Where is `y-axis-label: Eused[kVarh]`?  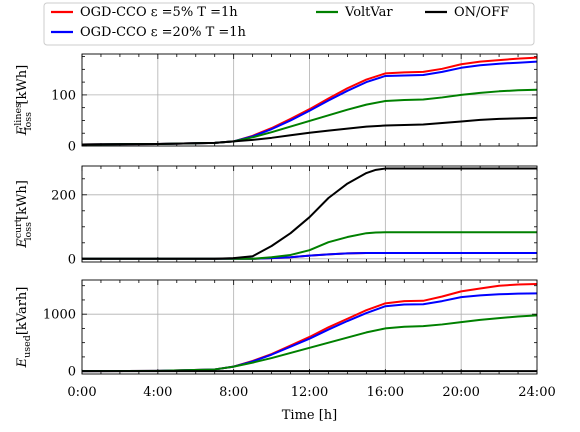 y-axis-label: Eused[kVarh] is located at coordinates (24, 328).